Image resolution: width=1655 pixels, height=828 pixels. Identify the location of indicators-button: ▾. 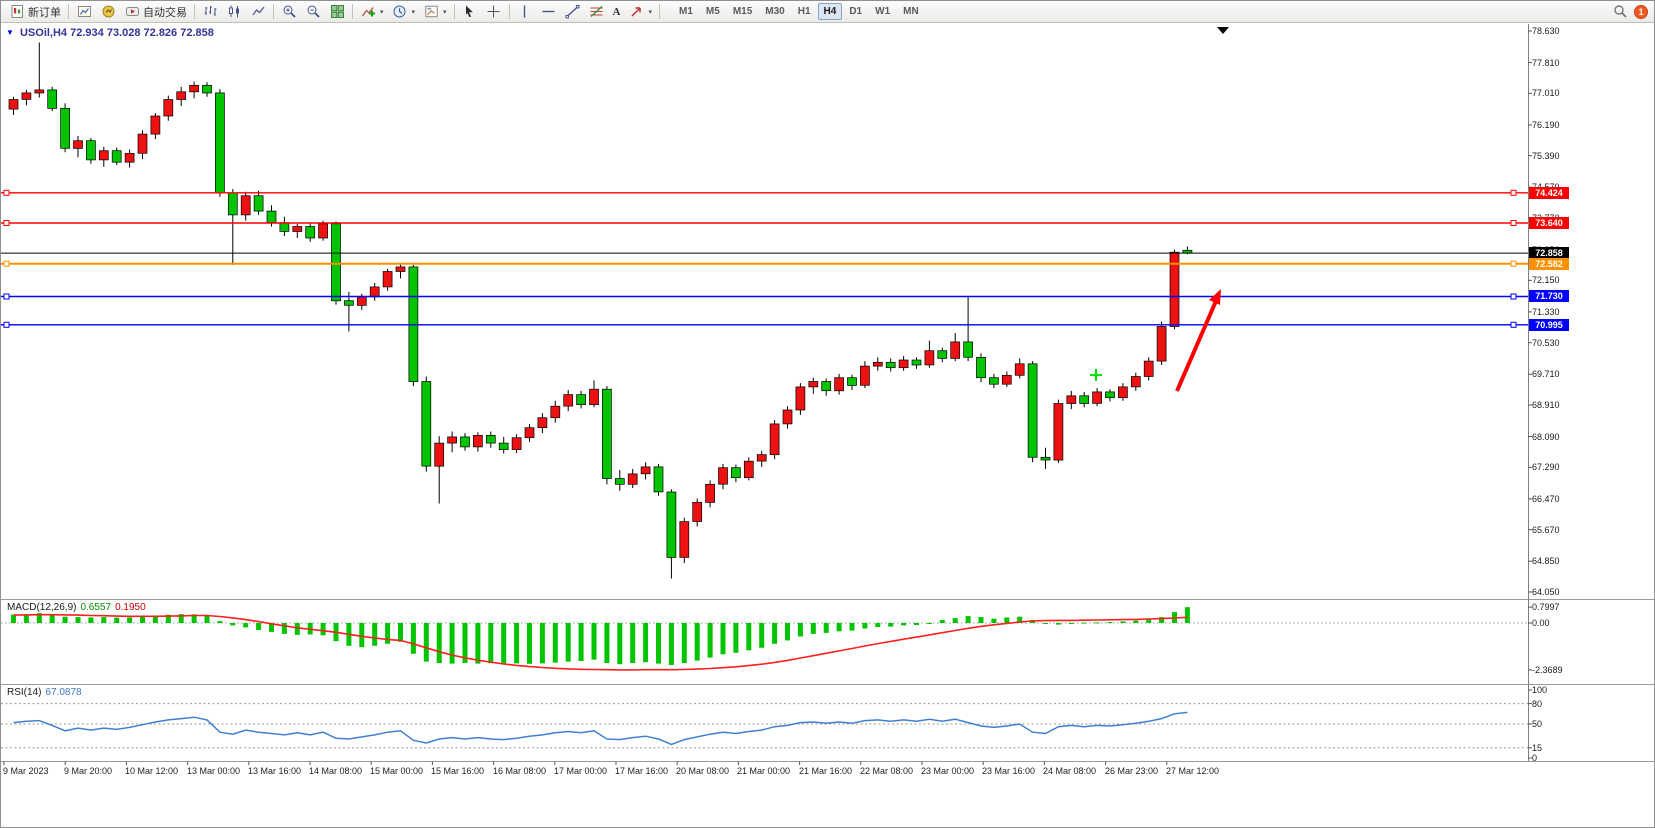
(372, 11).